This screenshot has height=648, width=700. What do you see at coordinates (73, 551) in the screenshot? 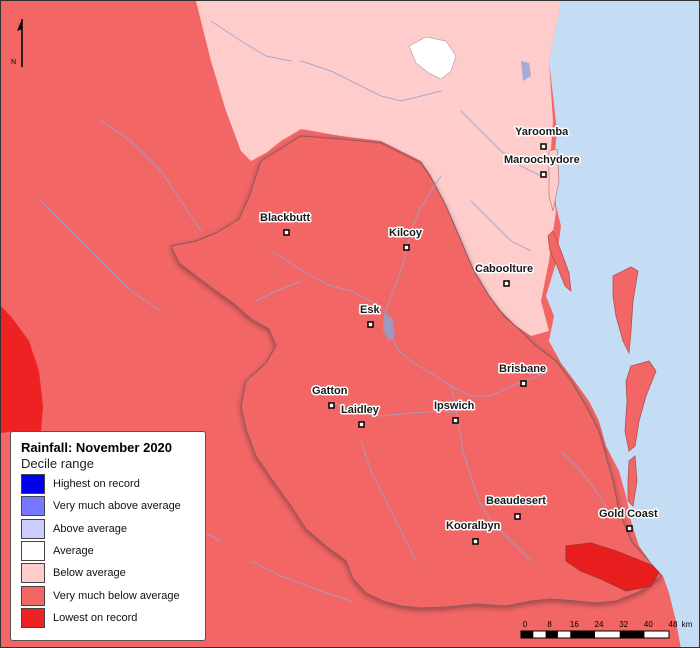
I see `legend-item-label: Average` at bounding box center [73, 551].